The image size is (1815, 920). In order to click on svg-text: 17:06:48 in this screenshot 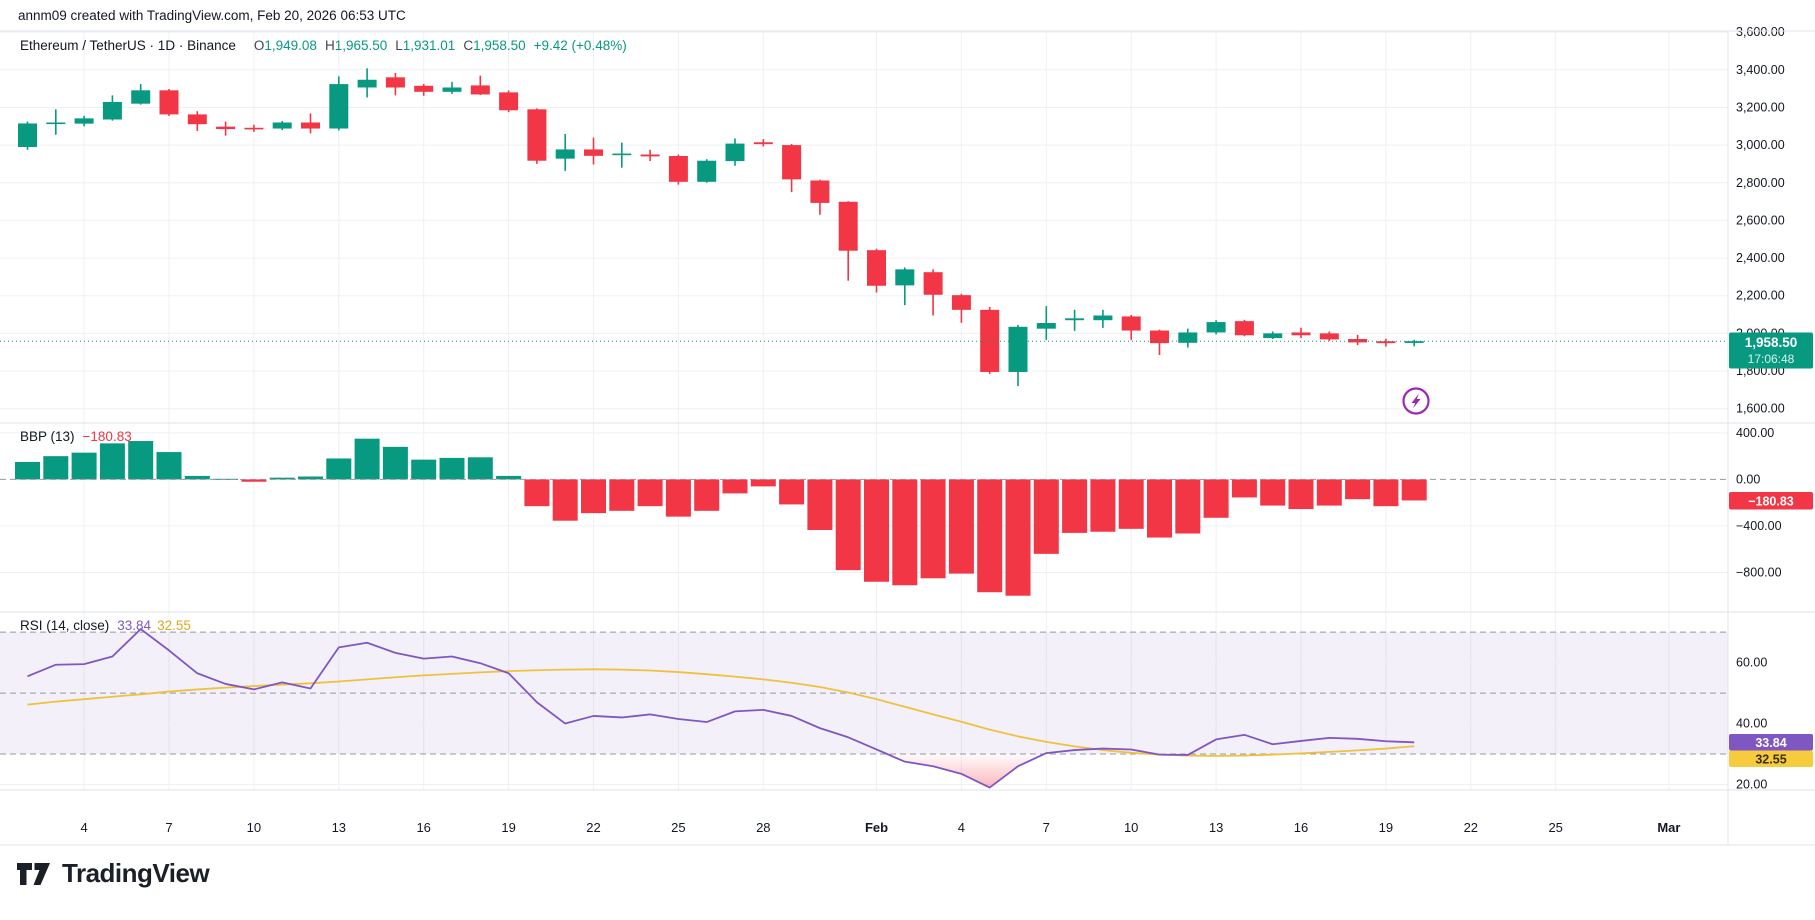, I will do `click(1771, 359)`.